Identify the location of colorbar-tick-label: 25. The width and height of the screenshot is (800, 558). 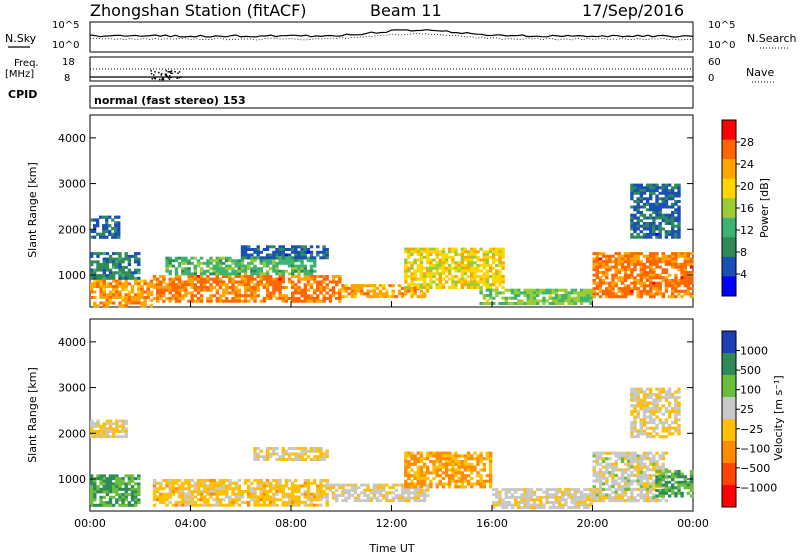
(747, 409).